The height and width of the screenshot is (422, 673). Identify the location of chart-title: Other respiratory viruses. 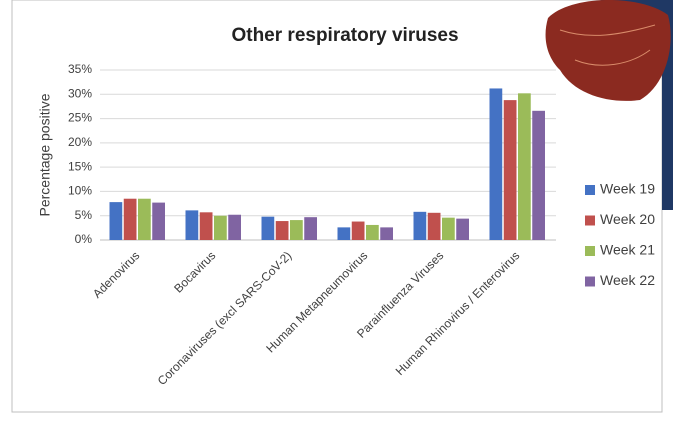
(344, 35).